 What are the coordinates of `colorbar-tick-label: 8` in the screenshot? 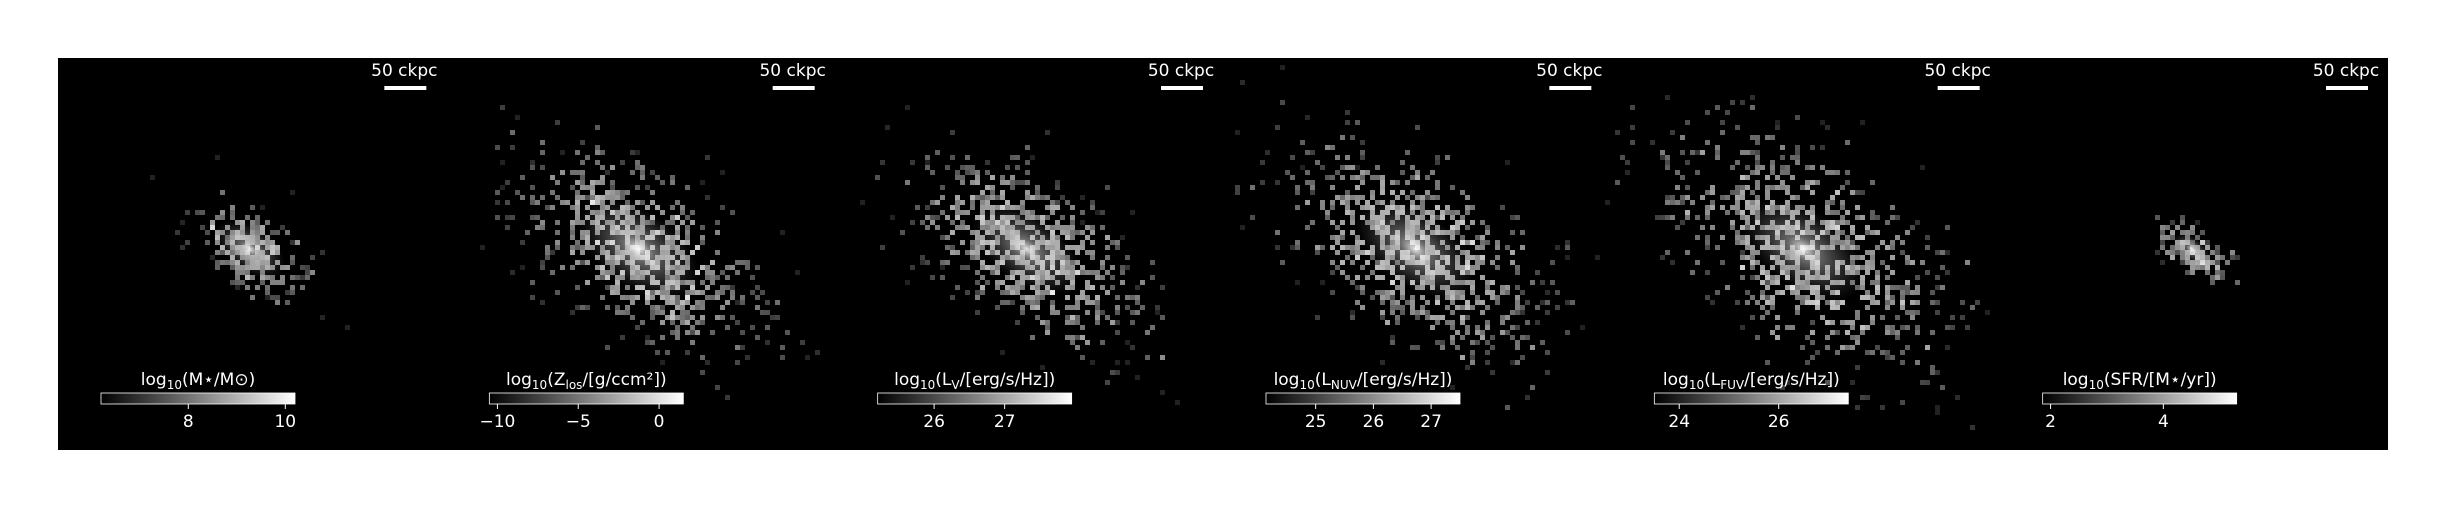 It's located at (188, 422).